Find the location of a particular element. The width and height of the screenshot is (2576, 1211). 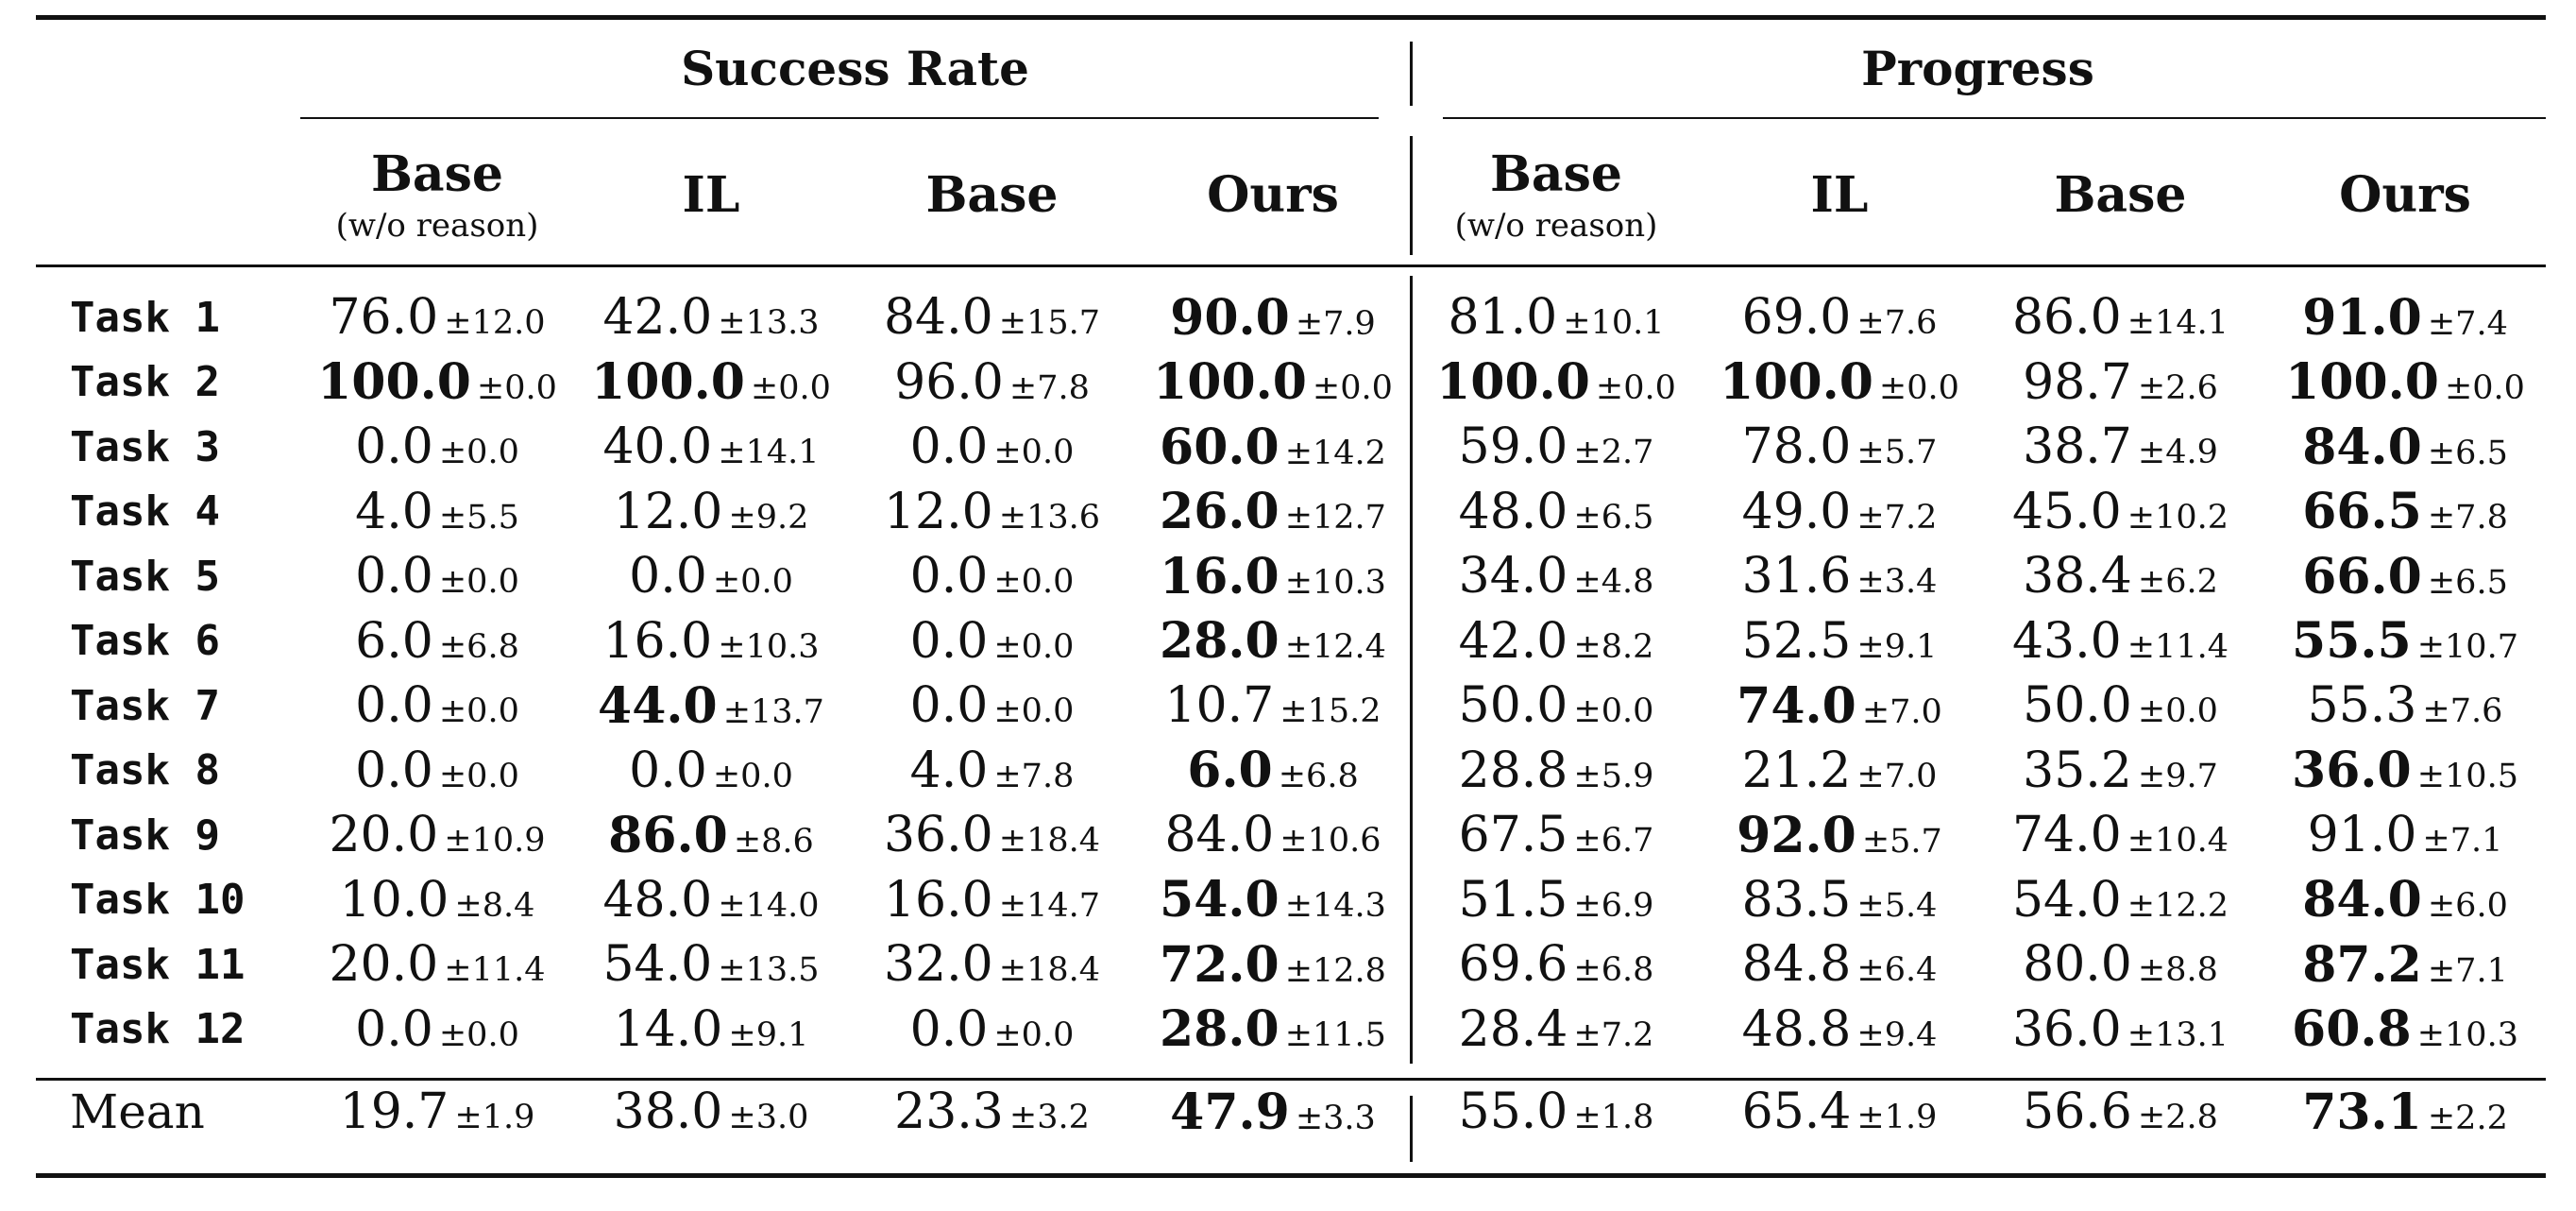

std-dev: ±4.8 is located at coordinates (1613, 582).